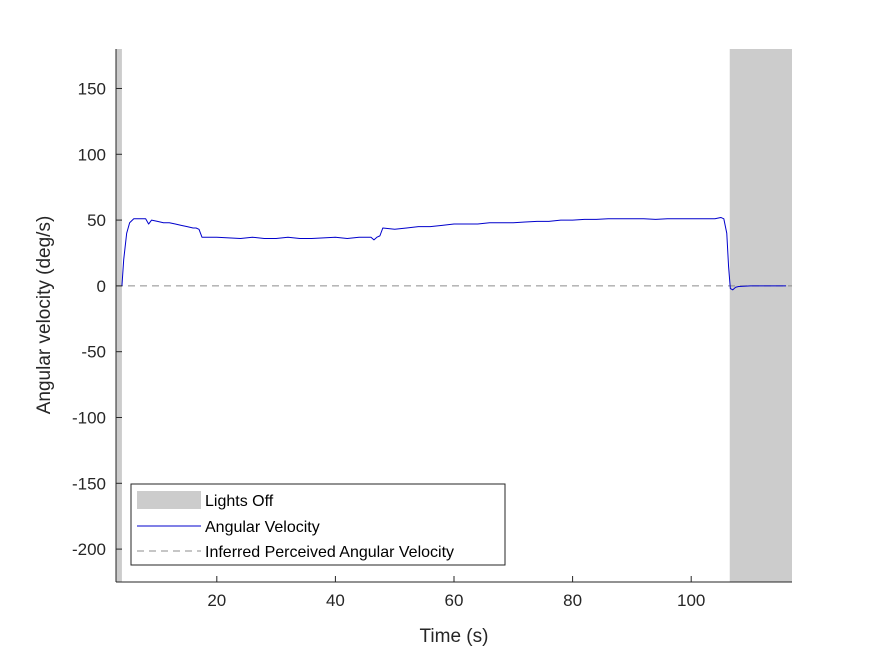 The width and height of the screenshot is (875, 656). Describe the element at coordinates (96, 220) in the screenshot. I see `y-tick-label: 50` at that location.